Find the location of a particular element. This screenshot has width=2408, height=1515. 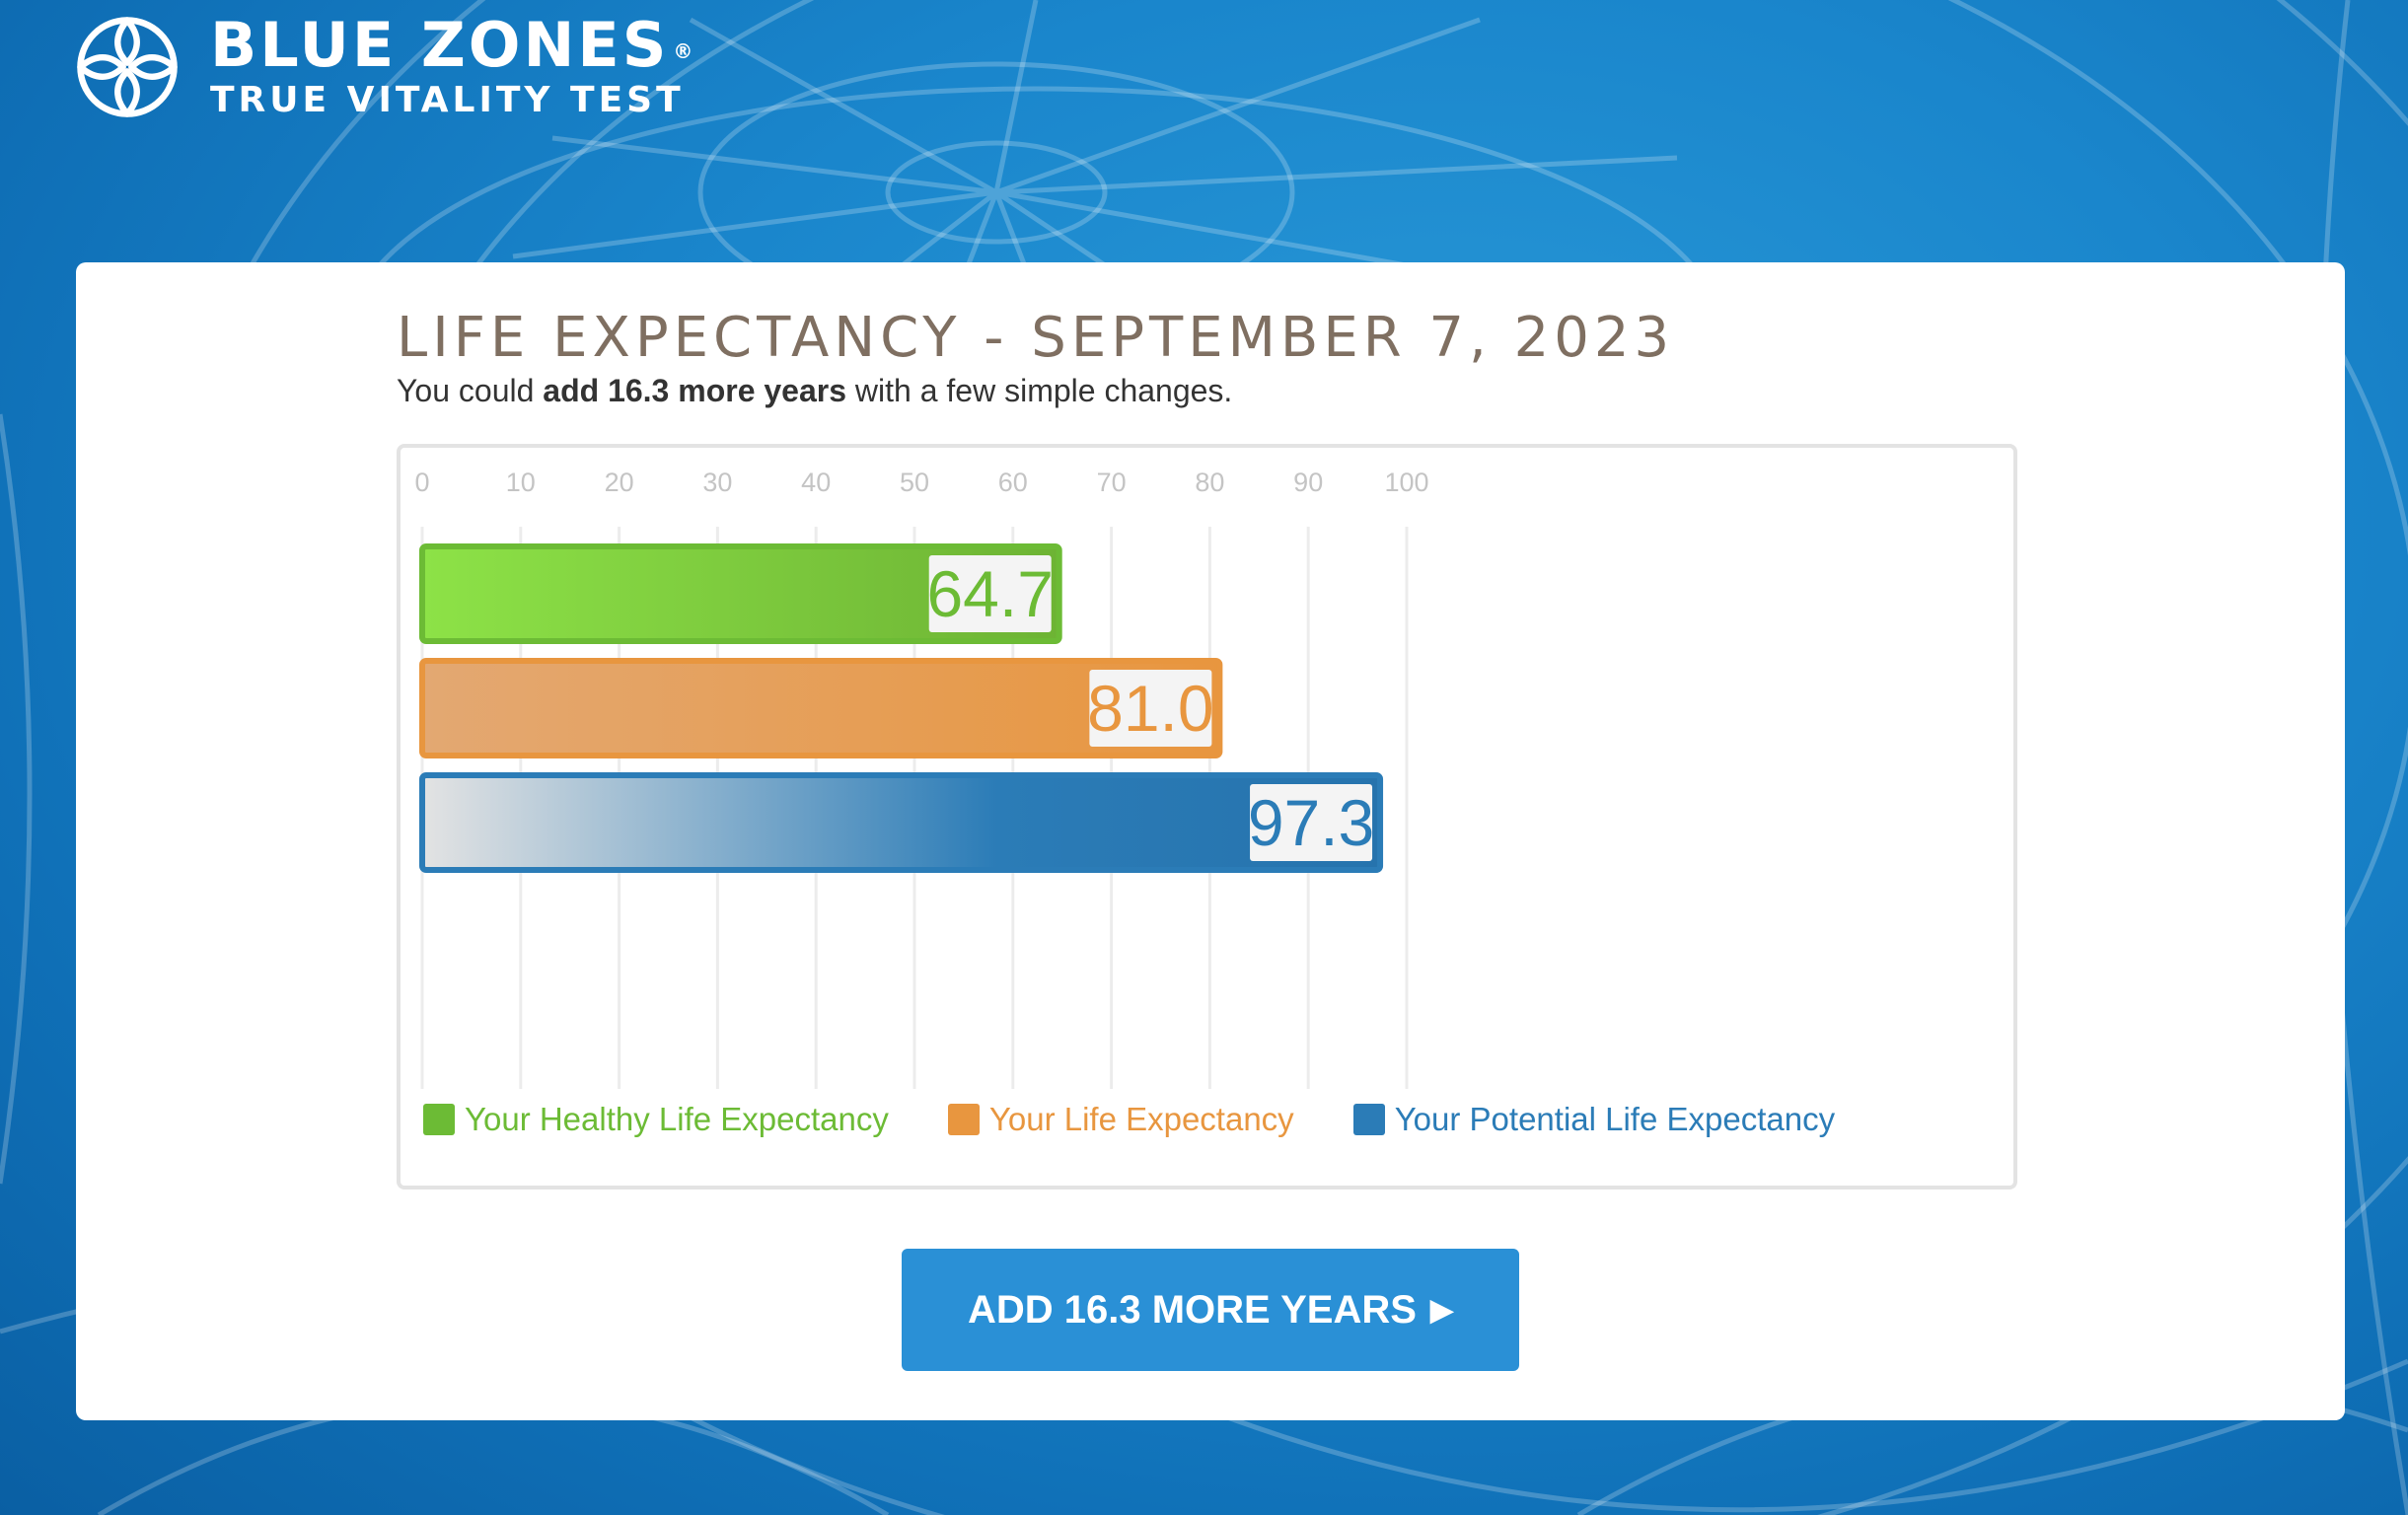

legend-swatch-life is located at coordinates (963, 1119).